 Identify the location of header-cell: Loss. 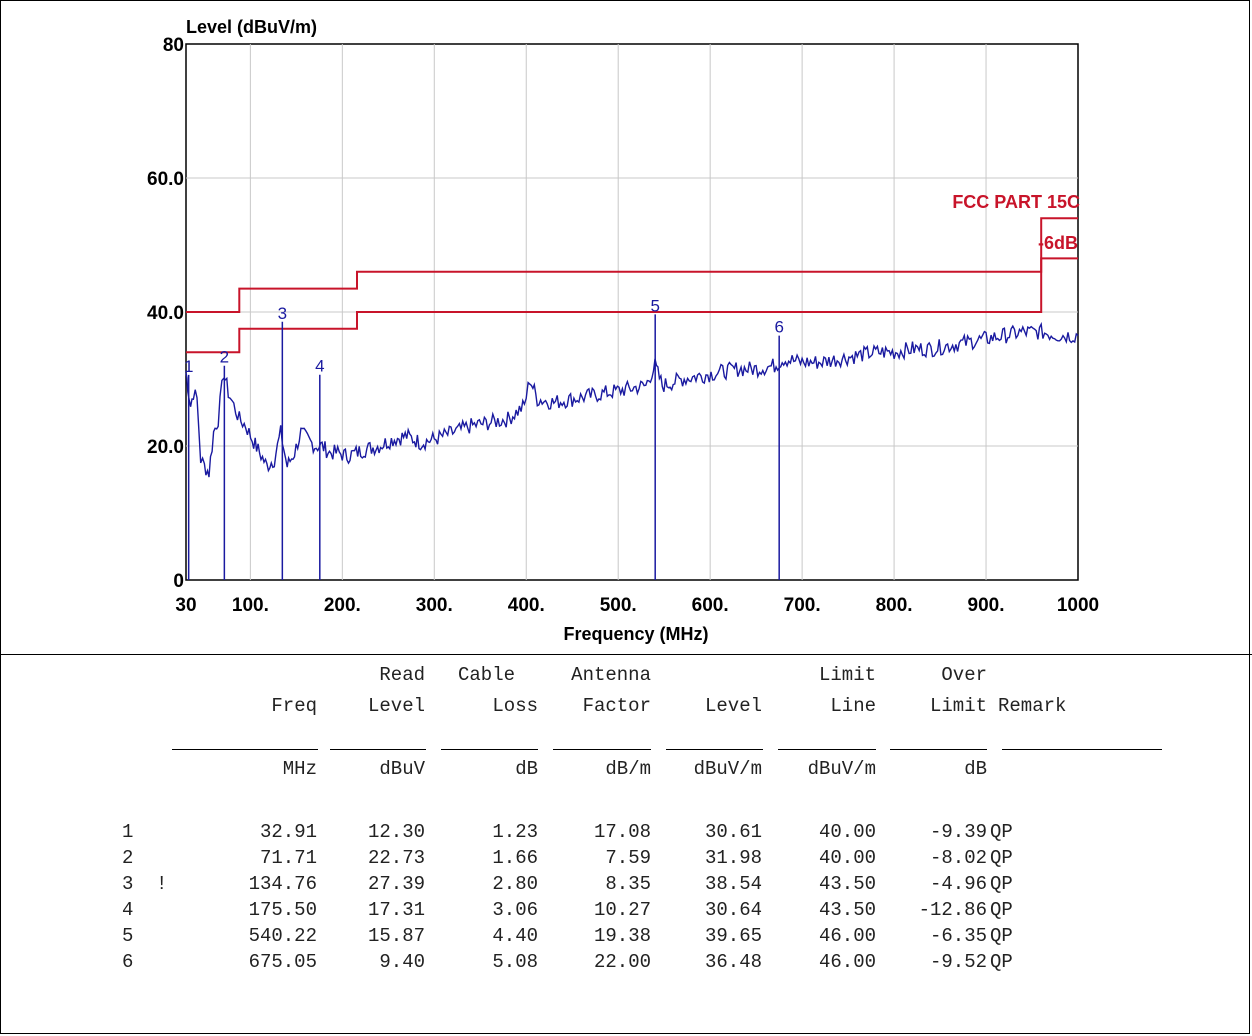
(515, 706).